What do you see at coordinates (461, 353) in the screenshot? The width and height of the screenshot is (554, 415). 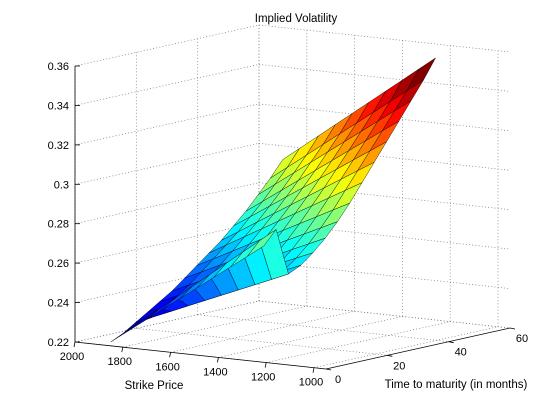 I see `y-tick-label: 40` at bounding box center [461, 353].